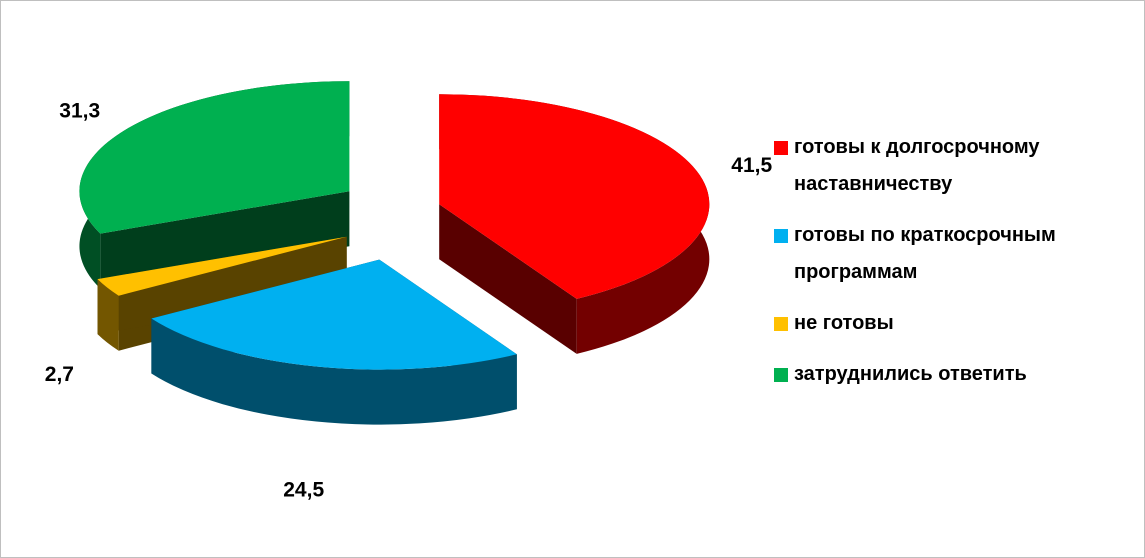  I want to click on legend-item: не готовы, so click(949, 323).